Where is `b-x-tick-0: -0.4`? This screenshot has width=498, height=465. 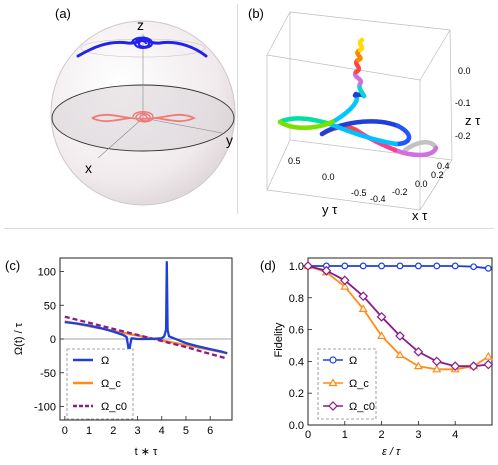 b-x-tick-0: -0.4 is located at coordinates (378, 199).